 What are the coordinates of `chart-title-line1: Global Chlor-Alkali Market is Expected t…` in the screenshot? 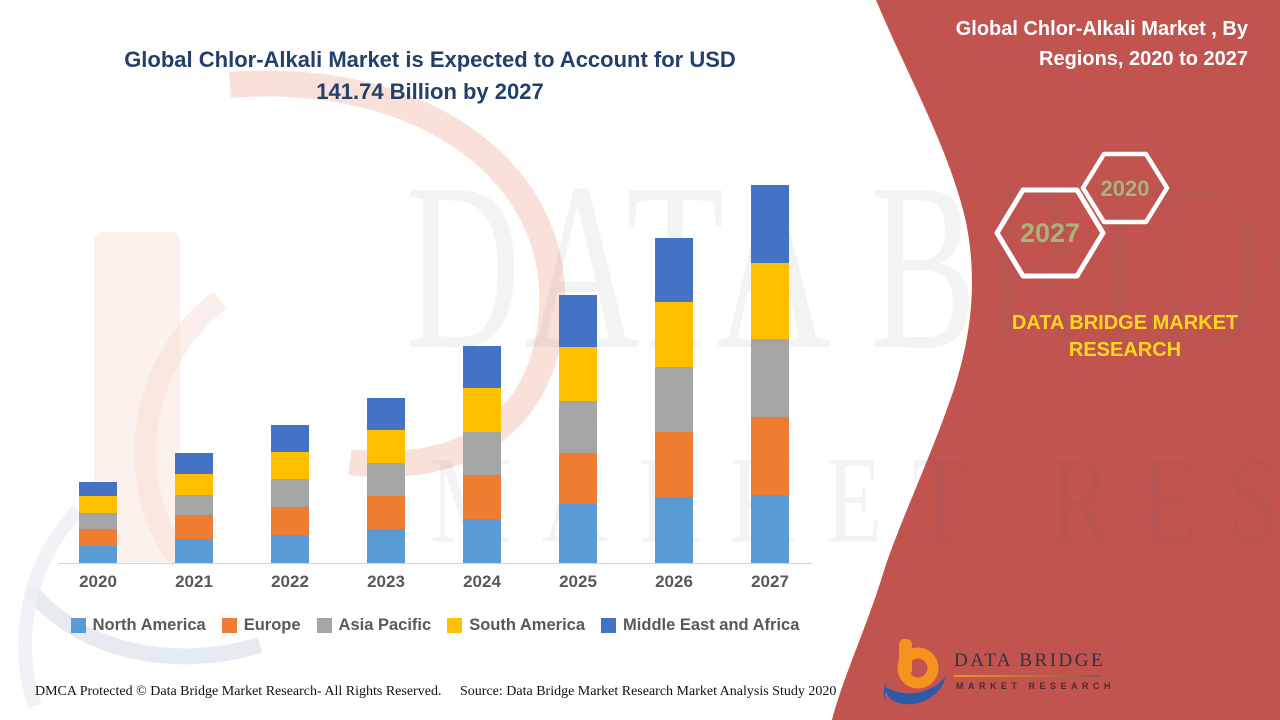 It's located at (430, 59).